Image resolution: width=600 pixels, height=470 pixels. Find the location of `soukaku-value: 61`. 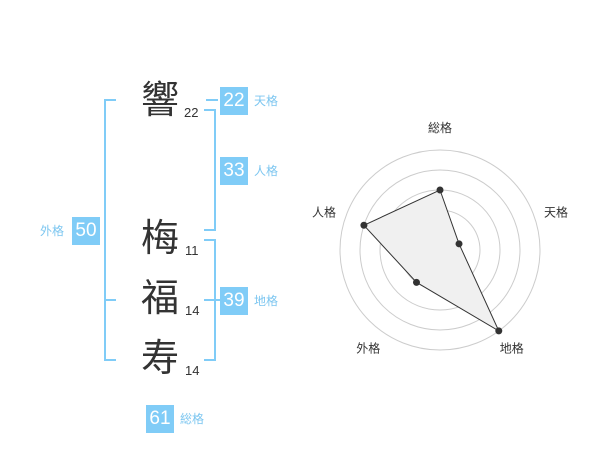

soukaku-value: 61 is located at coordinates (160, 419).